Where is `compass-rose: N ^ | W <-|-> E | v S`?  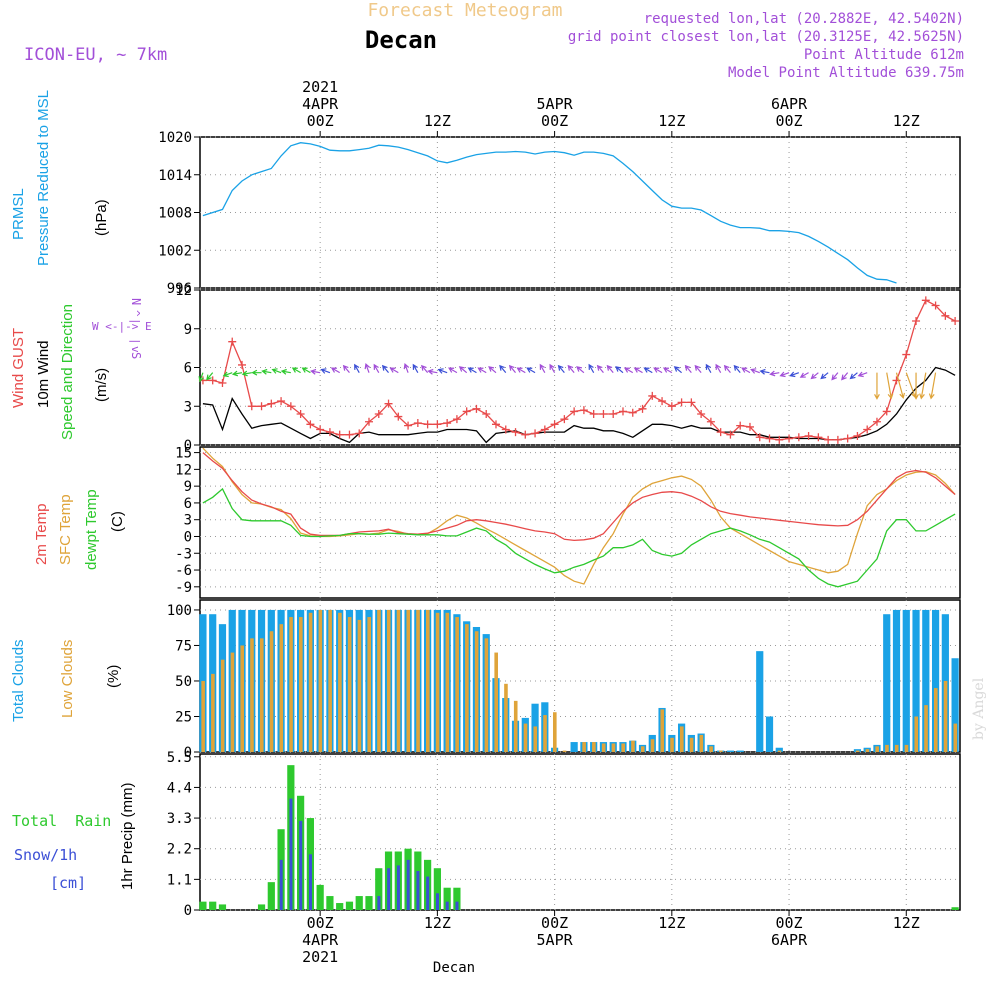 compass-rose: N ^ | W <-|-> E | v S is located at coordinates (122, 328).